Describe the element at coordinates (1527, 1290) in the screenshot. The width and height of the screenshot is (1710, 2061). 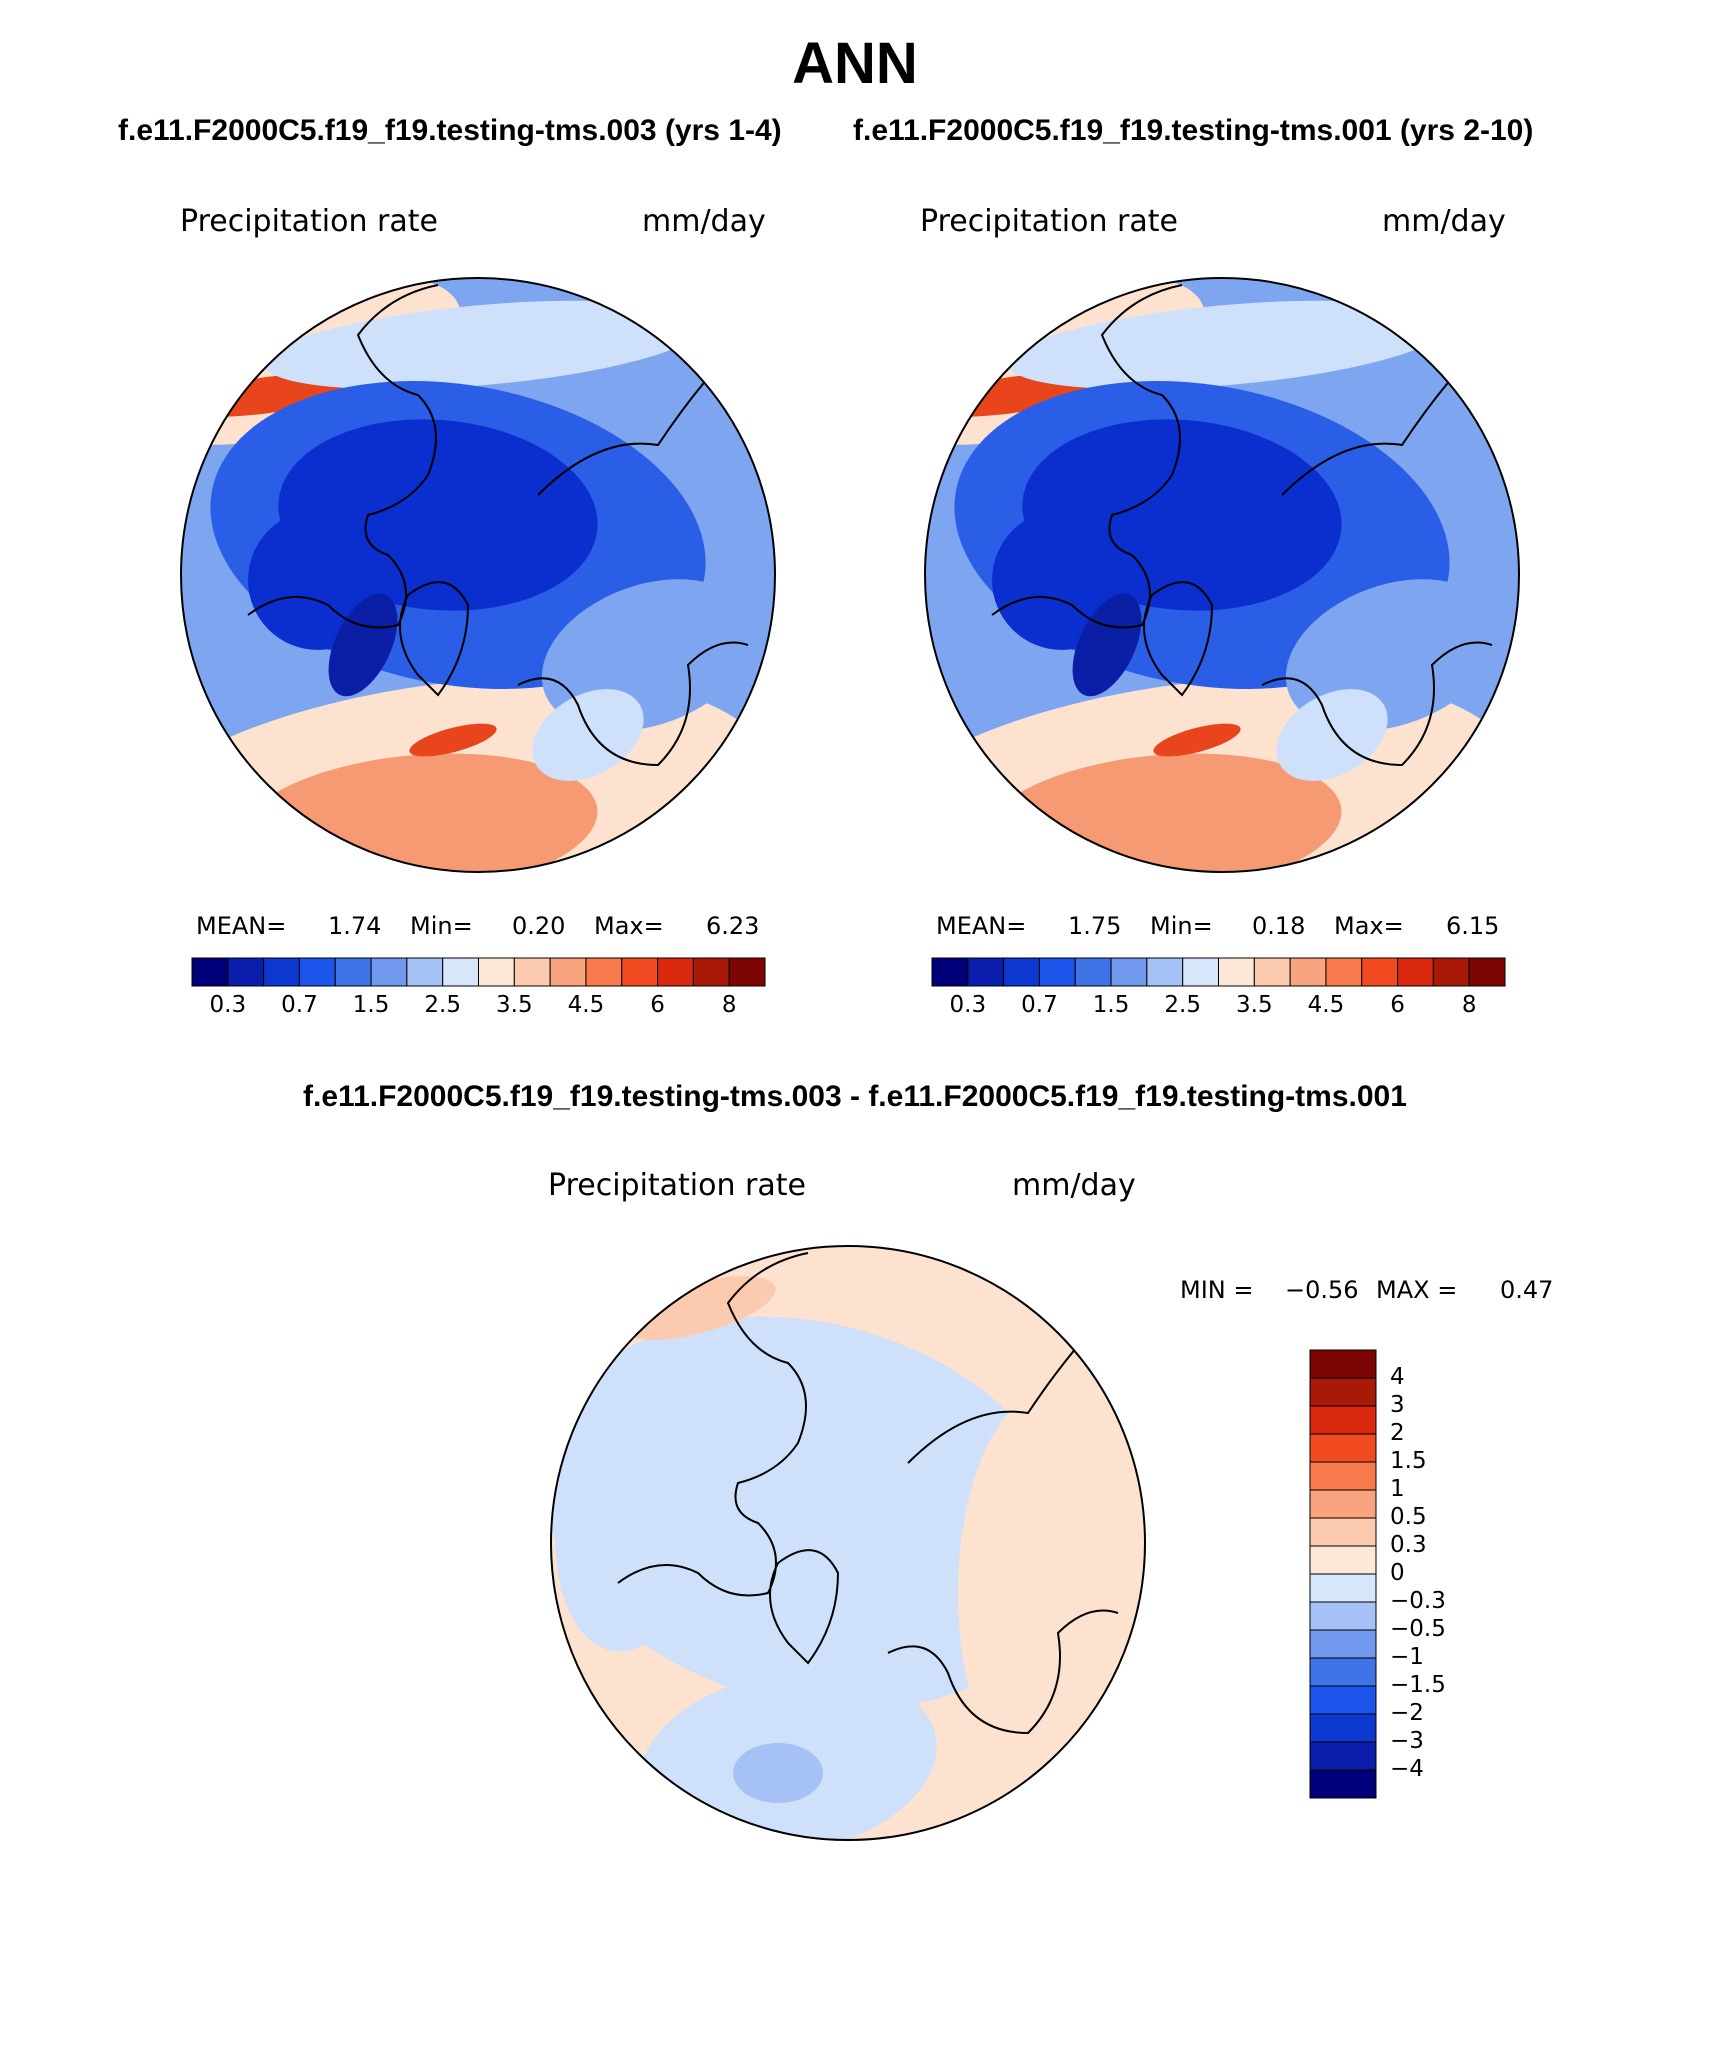
I see `panel3-max-value: 0.47` at that location.